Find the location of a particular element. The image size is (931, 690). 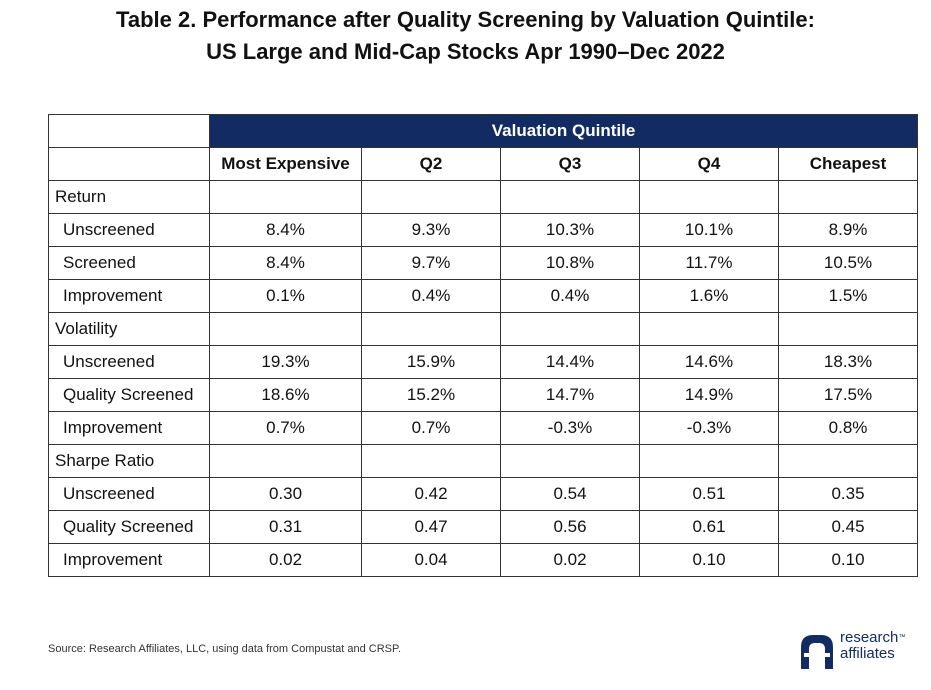

table-cell: 14.7% is located at coordinates (570, 395).